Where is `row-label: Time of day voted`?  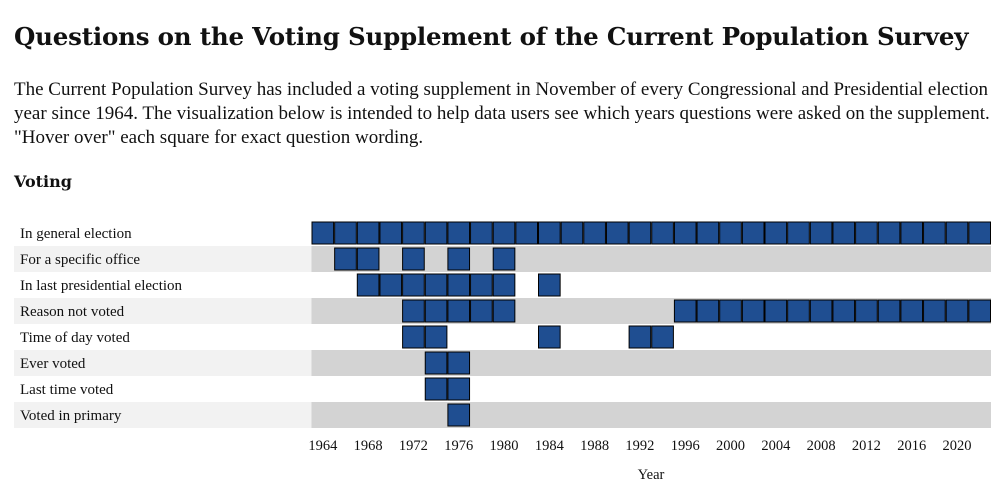
row-label: Time of day voted is located at coordinates (75, 338).